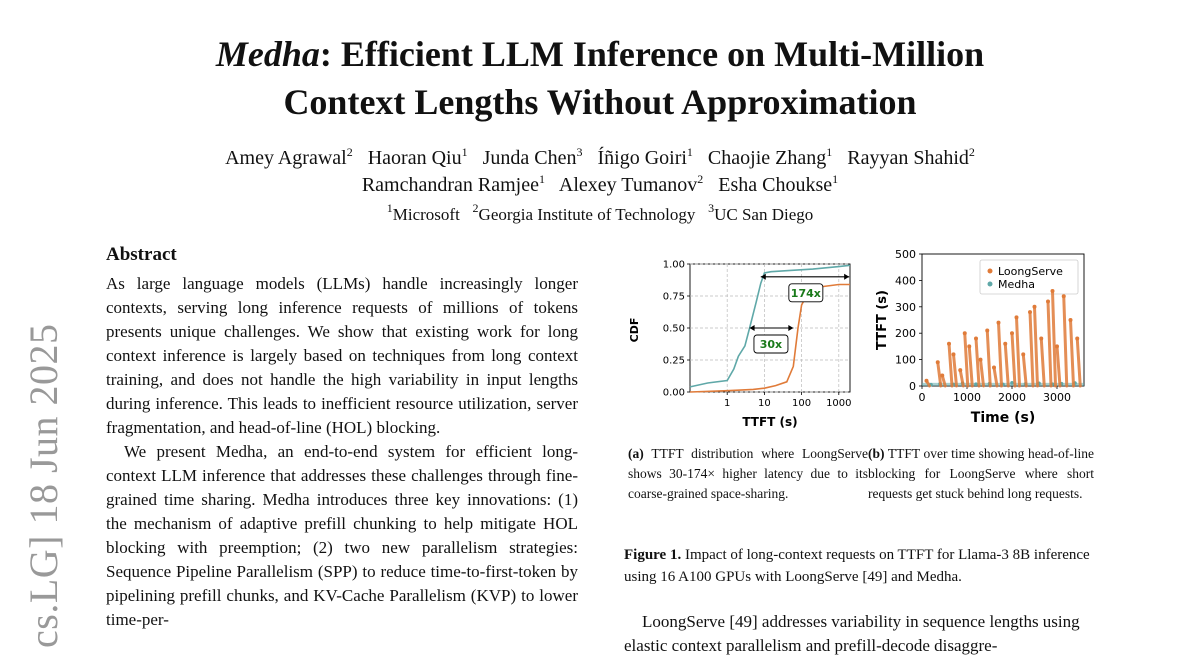 Image resolution: width=1200 pixels, height=658 pixels. I want to click on ttft-ytick-label: 0, so click(912, 386).